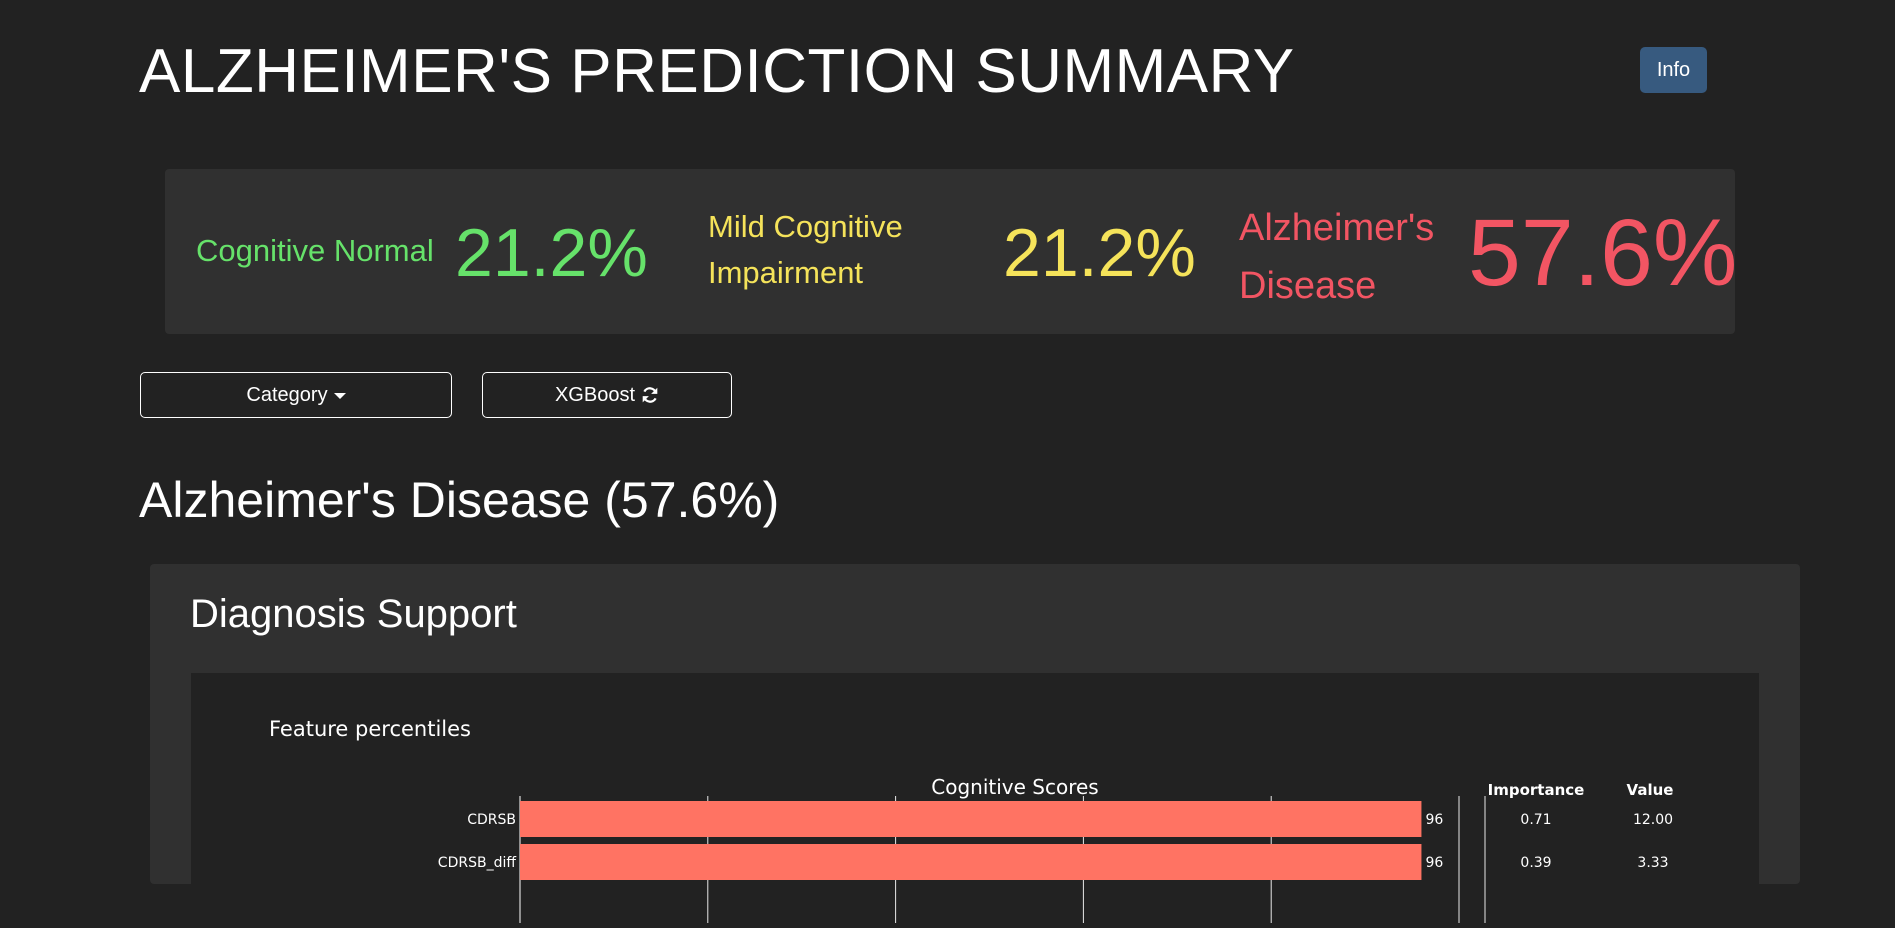  I want to click on model-refresh-button: XGBoost, so click(607, 395).